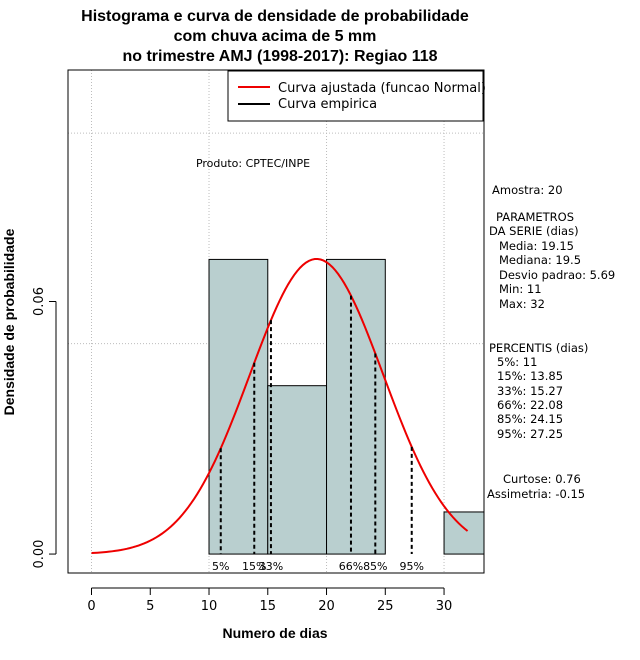  I want to click on percentile-85: 85%: 24.15, so click(530, 419).